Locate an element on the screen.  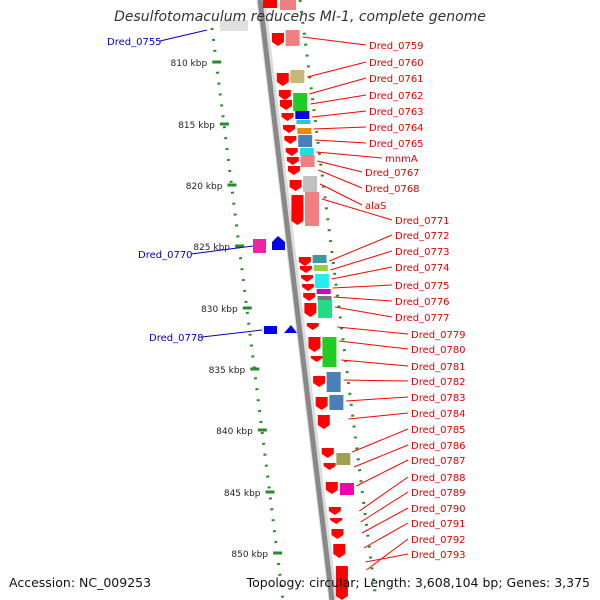
left-labels: Dred_0755 Dred_0770 Dred_0778 is located at coordinates (155, 190).